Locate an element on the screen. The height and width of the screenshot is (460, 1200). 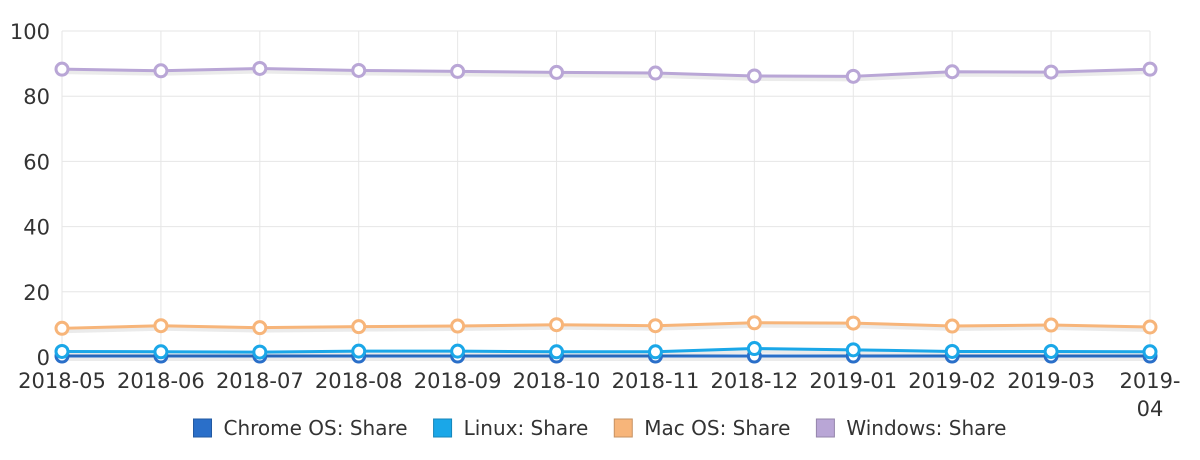
x-tick-label: 2018-05 is located at coordinates (62, 381).